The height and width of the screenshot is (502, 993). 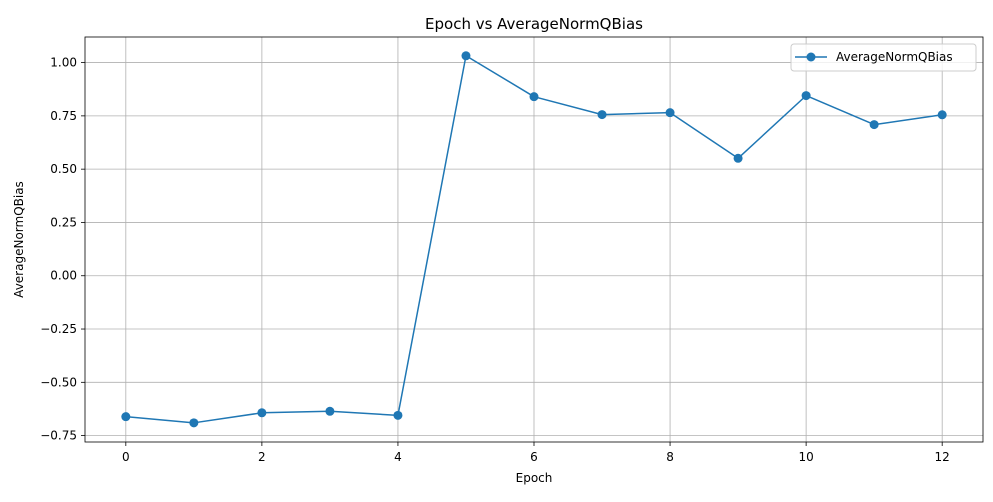 What do you see at coordinates (63, 169) in the screenshot?
I see `y-tick-label: 0.50` at bounding box center [63, 169].